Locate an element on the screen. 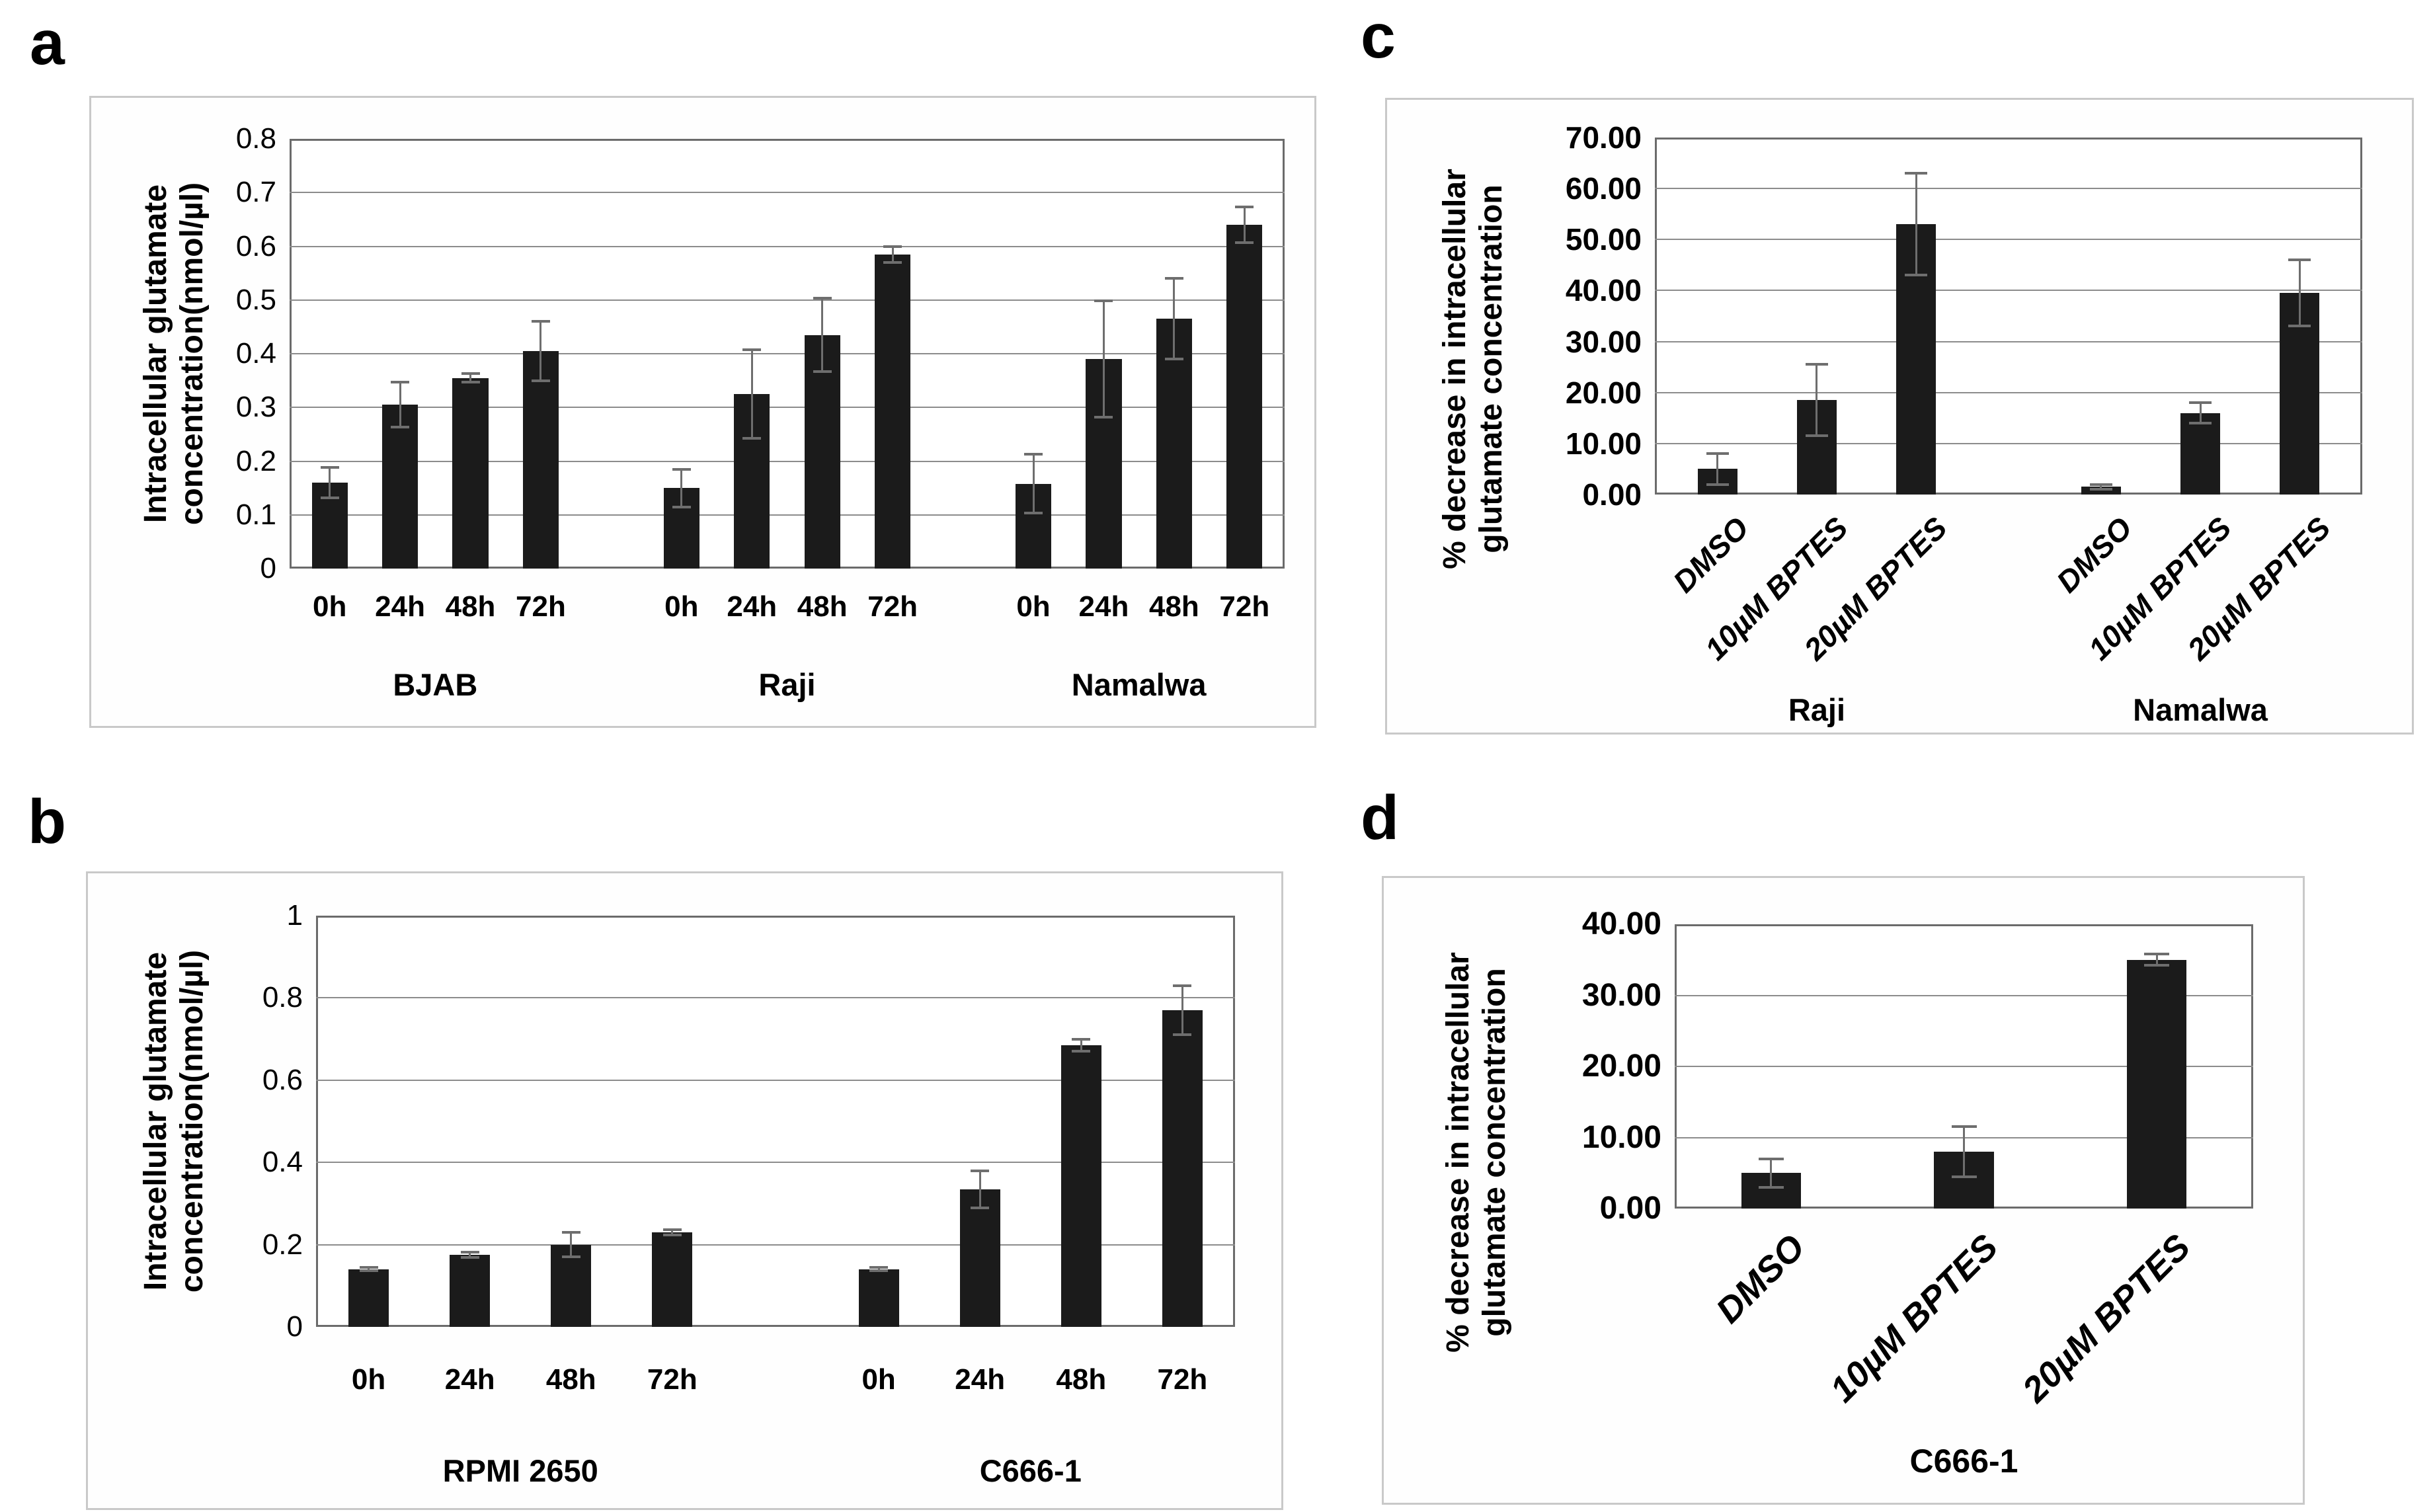 This screenshot has height=1512, width=2435. y-tick-label: 0.4 is located at coordinates (282, 1162).